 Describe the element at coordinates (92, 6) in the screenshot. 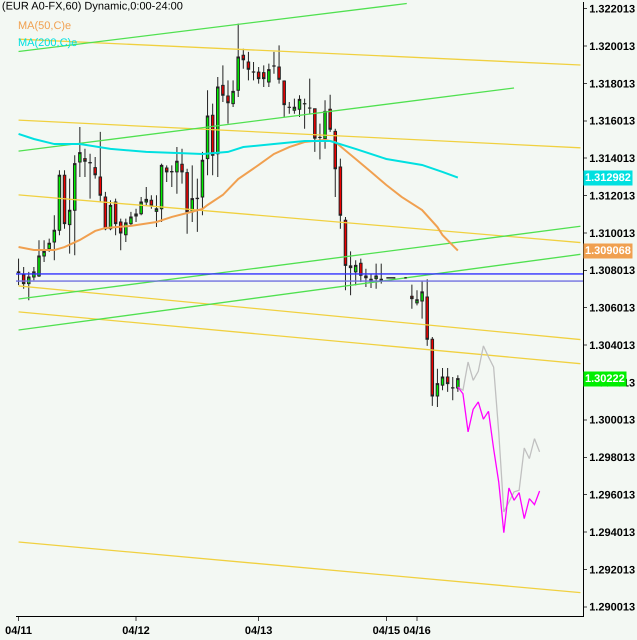

I see `chart-title: (EUR A0-FX,60) Dynamic,0:00-24:00` at that location.